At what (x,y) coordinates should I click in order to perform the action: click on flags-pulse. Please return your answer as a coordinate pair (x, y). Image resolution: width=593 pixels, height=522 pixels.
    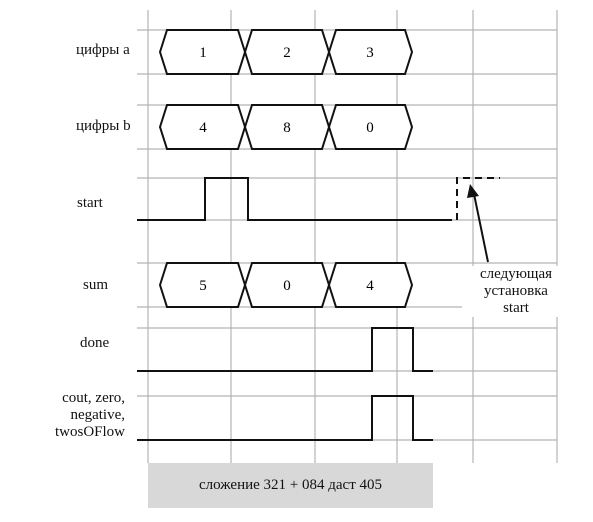
    Looking at the image, I should click on (285, 418).